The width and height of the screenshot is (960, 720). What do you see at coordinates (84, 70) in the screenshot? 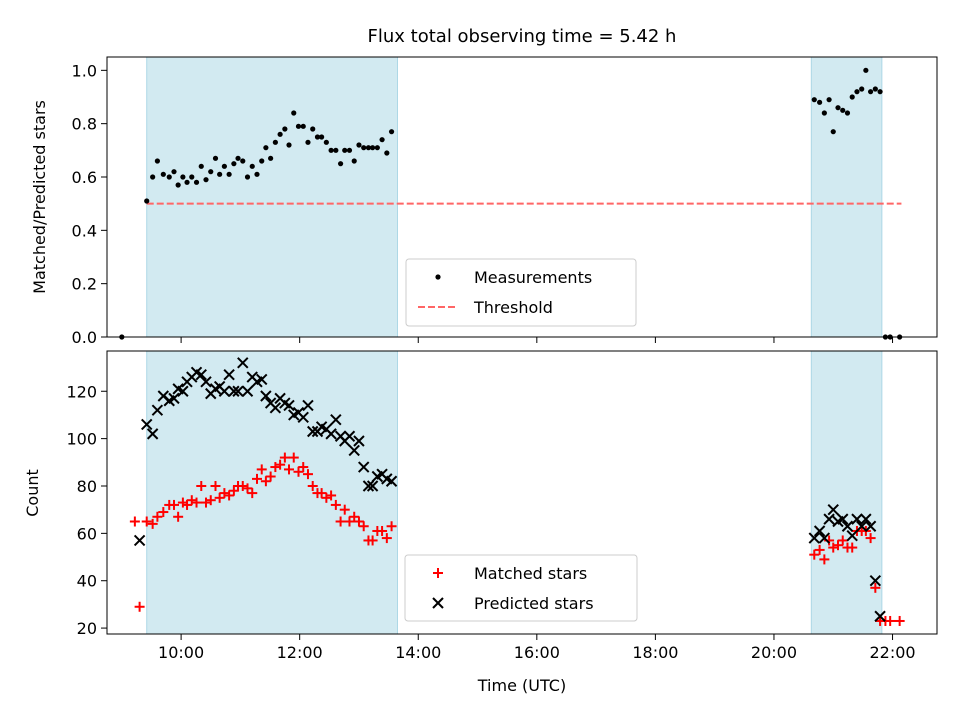
I see `y-tick-label: 1.0` at bounding box center [84, 70].